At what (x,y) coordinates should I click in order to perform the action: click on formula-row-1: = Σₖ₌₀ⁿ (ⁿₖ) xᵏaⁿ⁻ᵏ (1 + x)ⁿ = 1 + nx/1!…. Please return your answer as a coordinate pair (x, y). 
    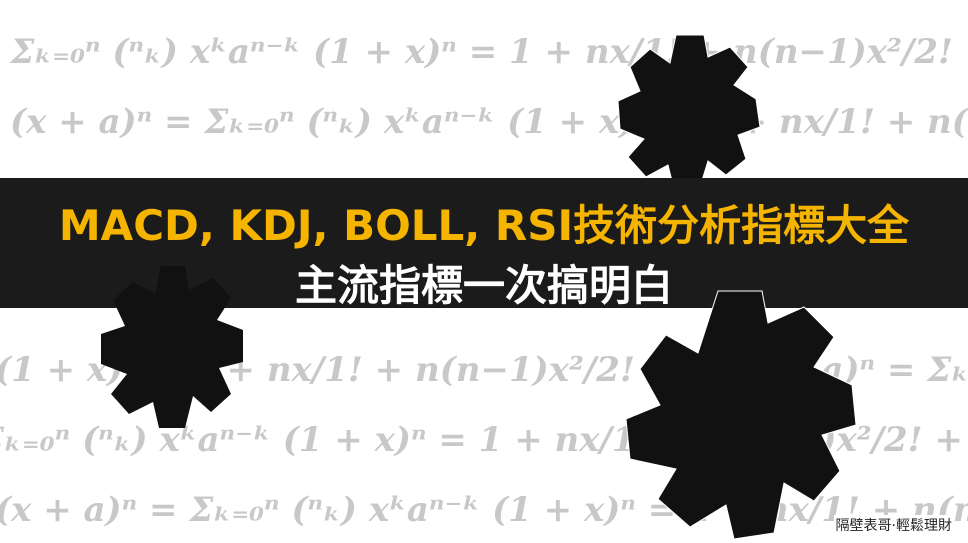
    Looking at the image, I should click on (484, 52).